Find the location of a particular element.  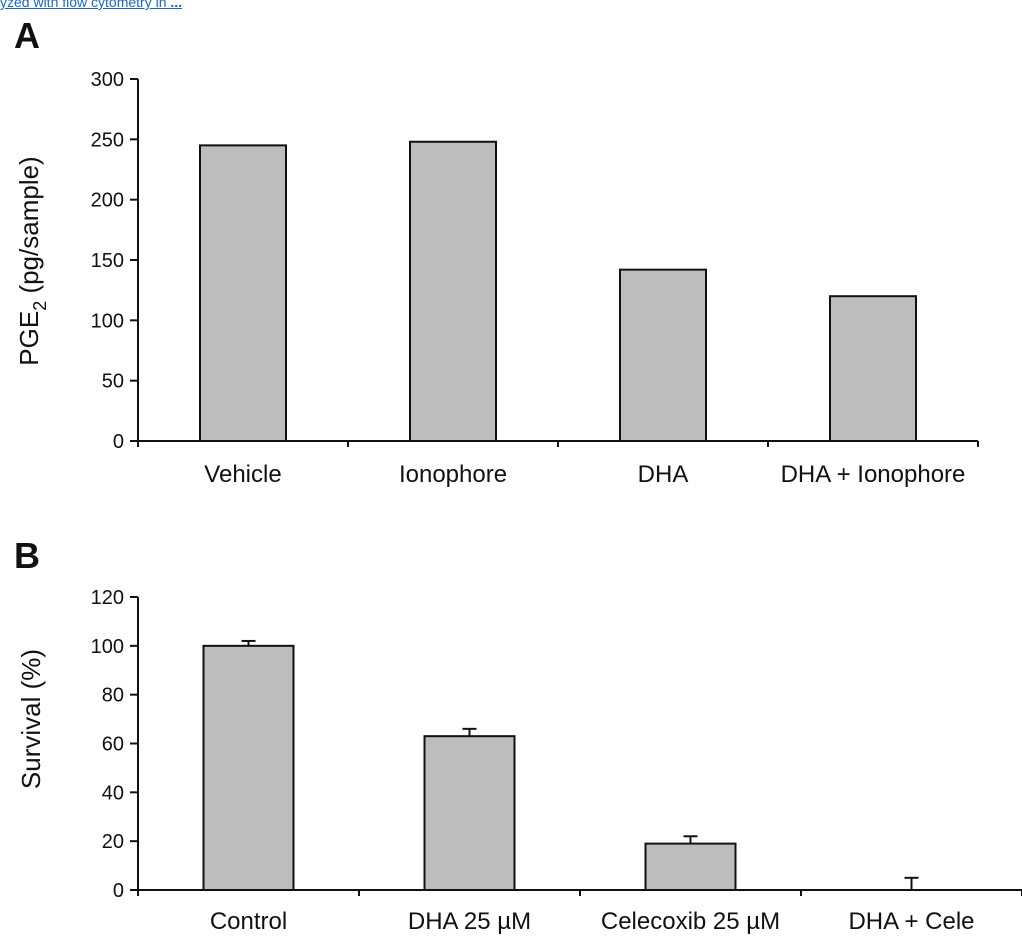

category-label: DHA 25 µM is located at coordinates (469, 921).